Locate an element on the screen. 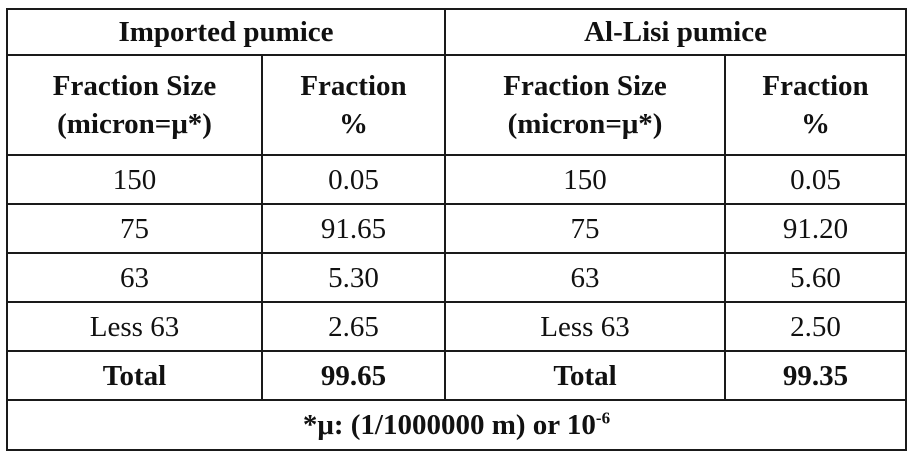 Image resolution: width=911 pixels, height=470 pixels. column-header-fraction-size-al-lisi: Fraction Size (micron=μ*) is located at coordinates (585, 105).